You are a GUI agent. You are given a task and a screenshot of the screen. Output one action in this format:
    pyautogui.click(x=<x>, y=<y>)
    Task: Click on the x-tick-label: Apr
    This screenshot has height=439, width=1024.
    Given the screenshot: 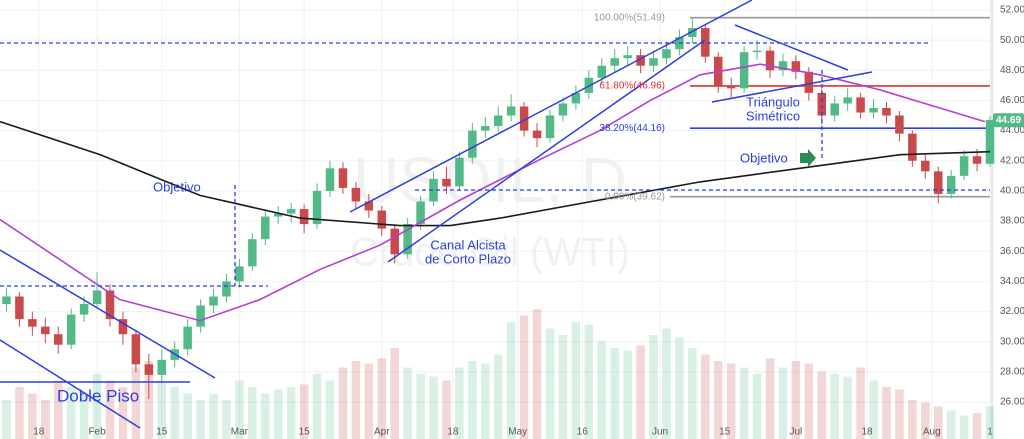 What is the action you would take?
    pyautogui.click(x=382, y=432)
    